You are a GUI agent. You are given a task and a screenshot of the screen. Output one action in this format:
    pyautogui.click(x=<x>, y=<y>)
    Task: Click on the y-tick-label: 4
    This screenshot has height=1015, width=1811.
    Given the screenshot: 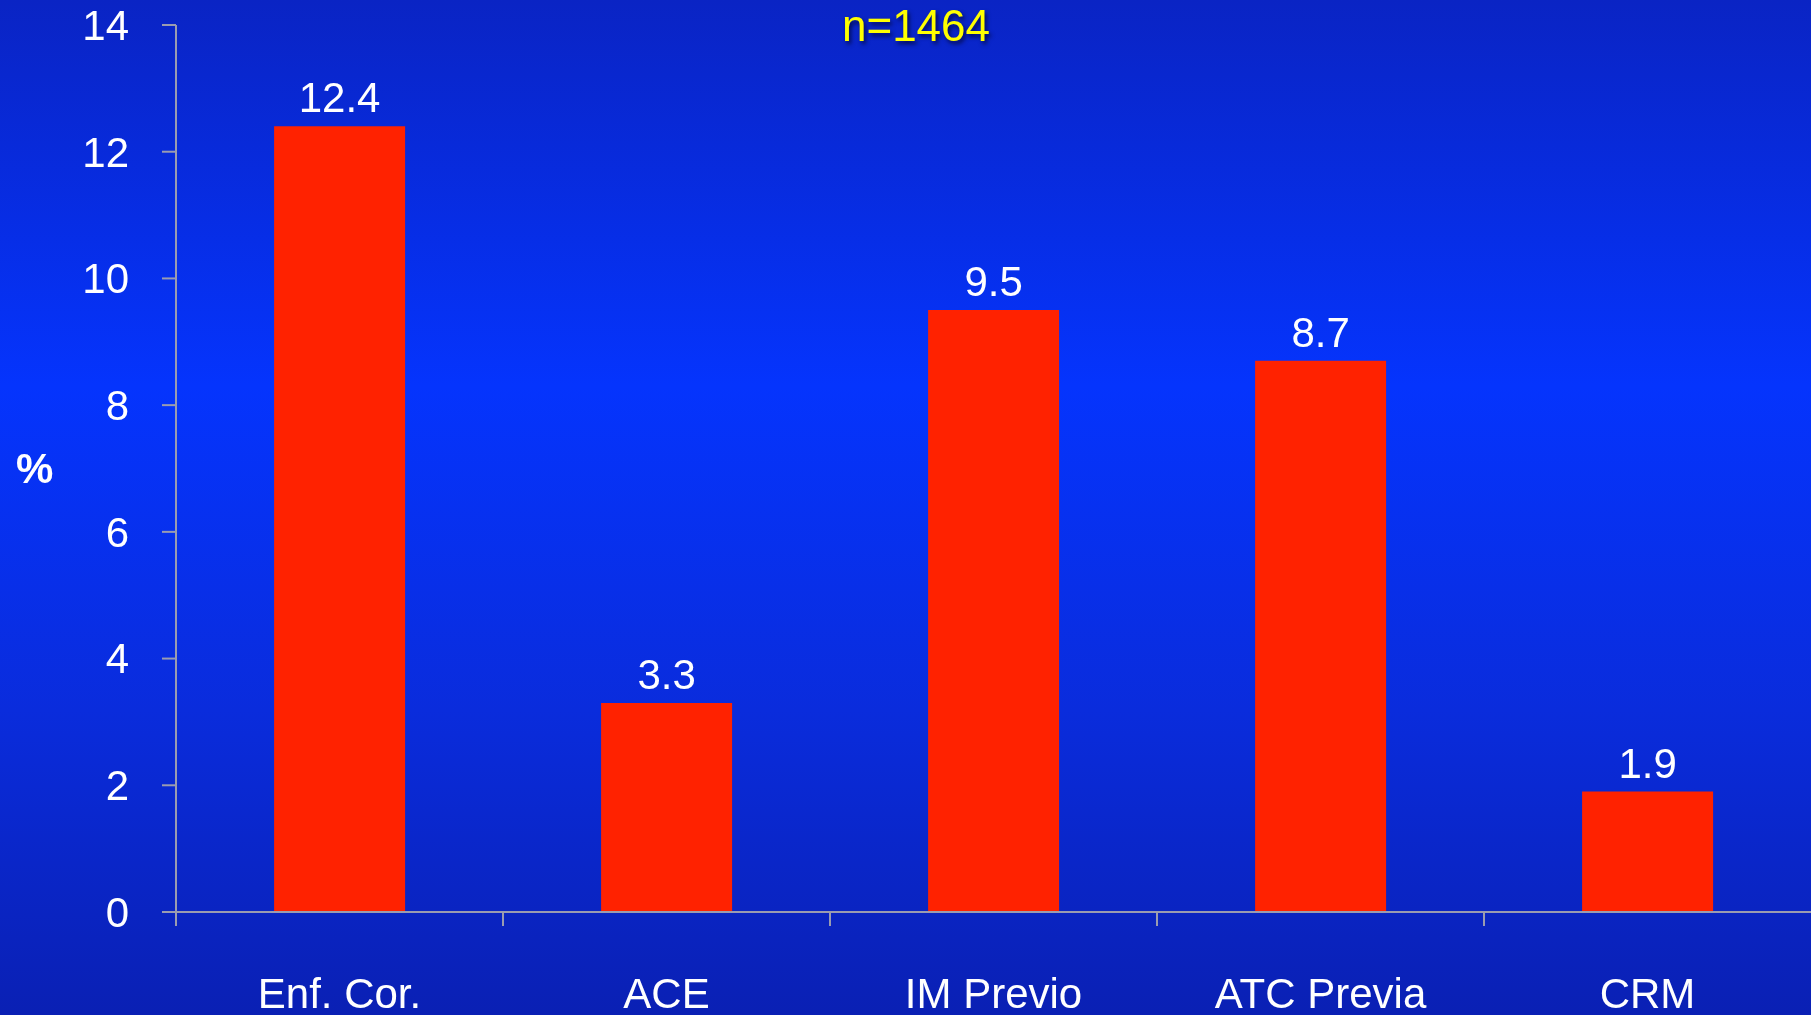 What is the action you would take?
    pyautogui.click(x=117, y=659)
    